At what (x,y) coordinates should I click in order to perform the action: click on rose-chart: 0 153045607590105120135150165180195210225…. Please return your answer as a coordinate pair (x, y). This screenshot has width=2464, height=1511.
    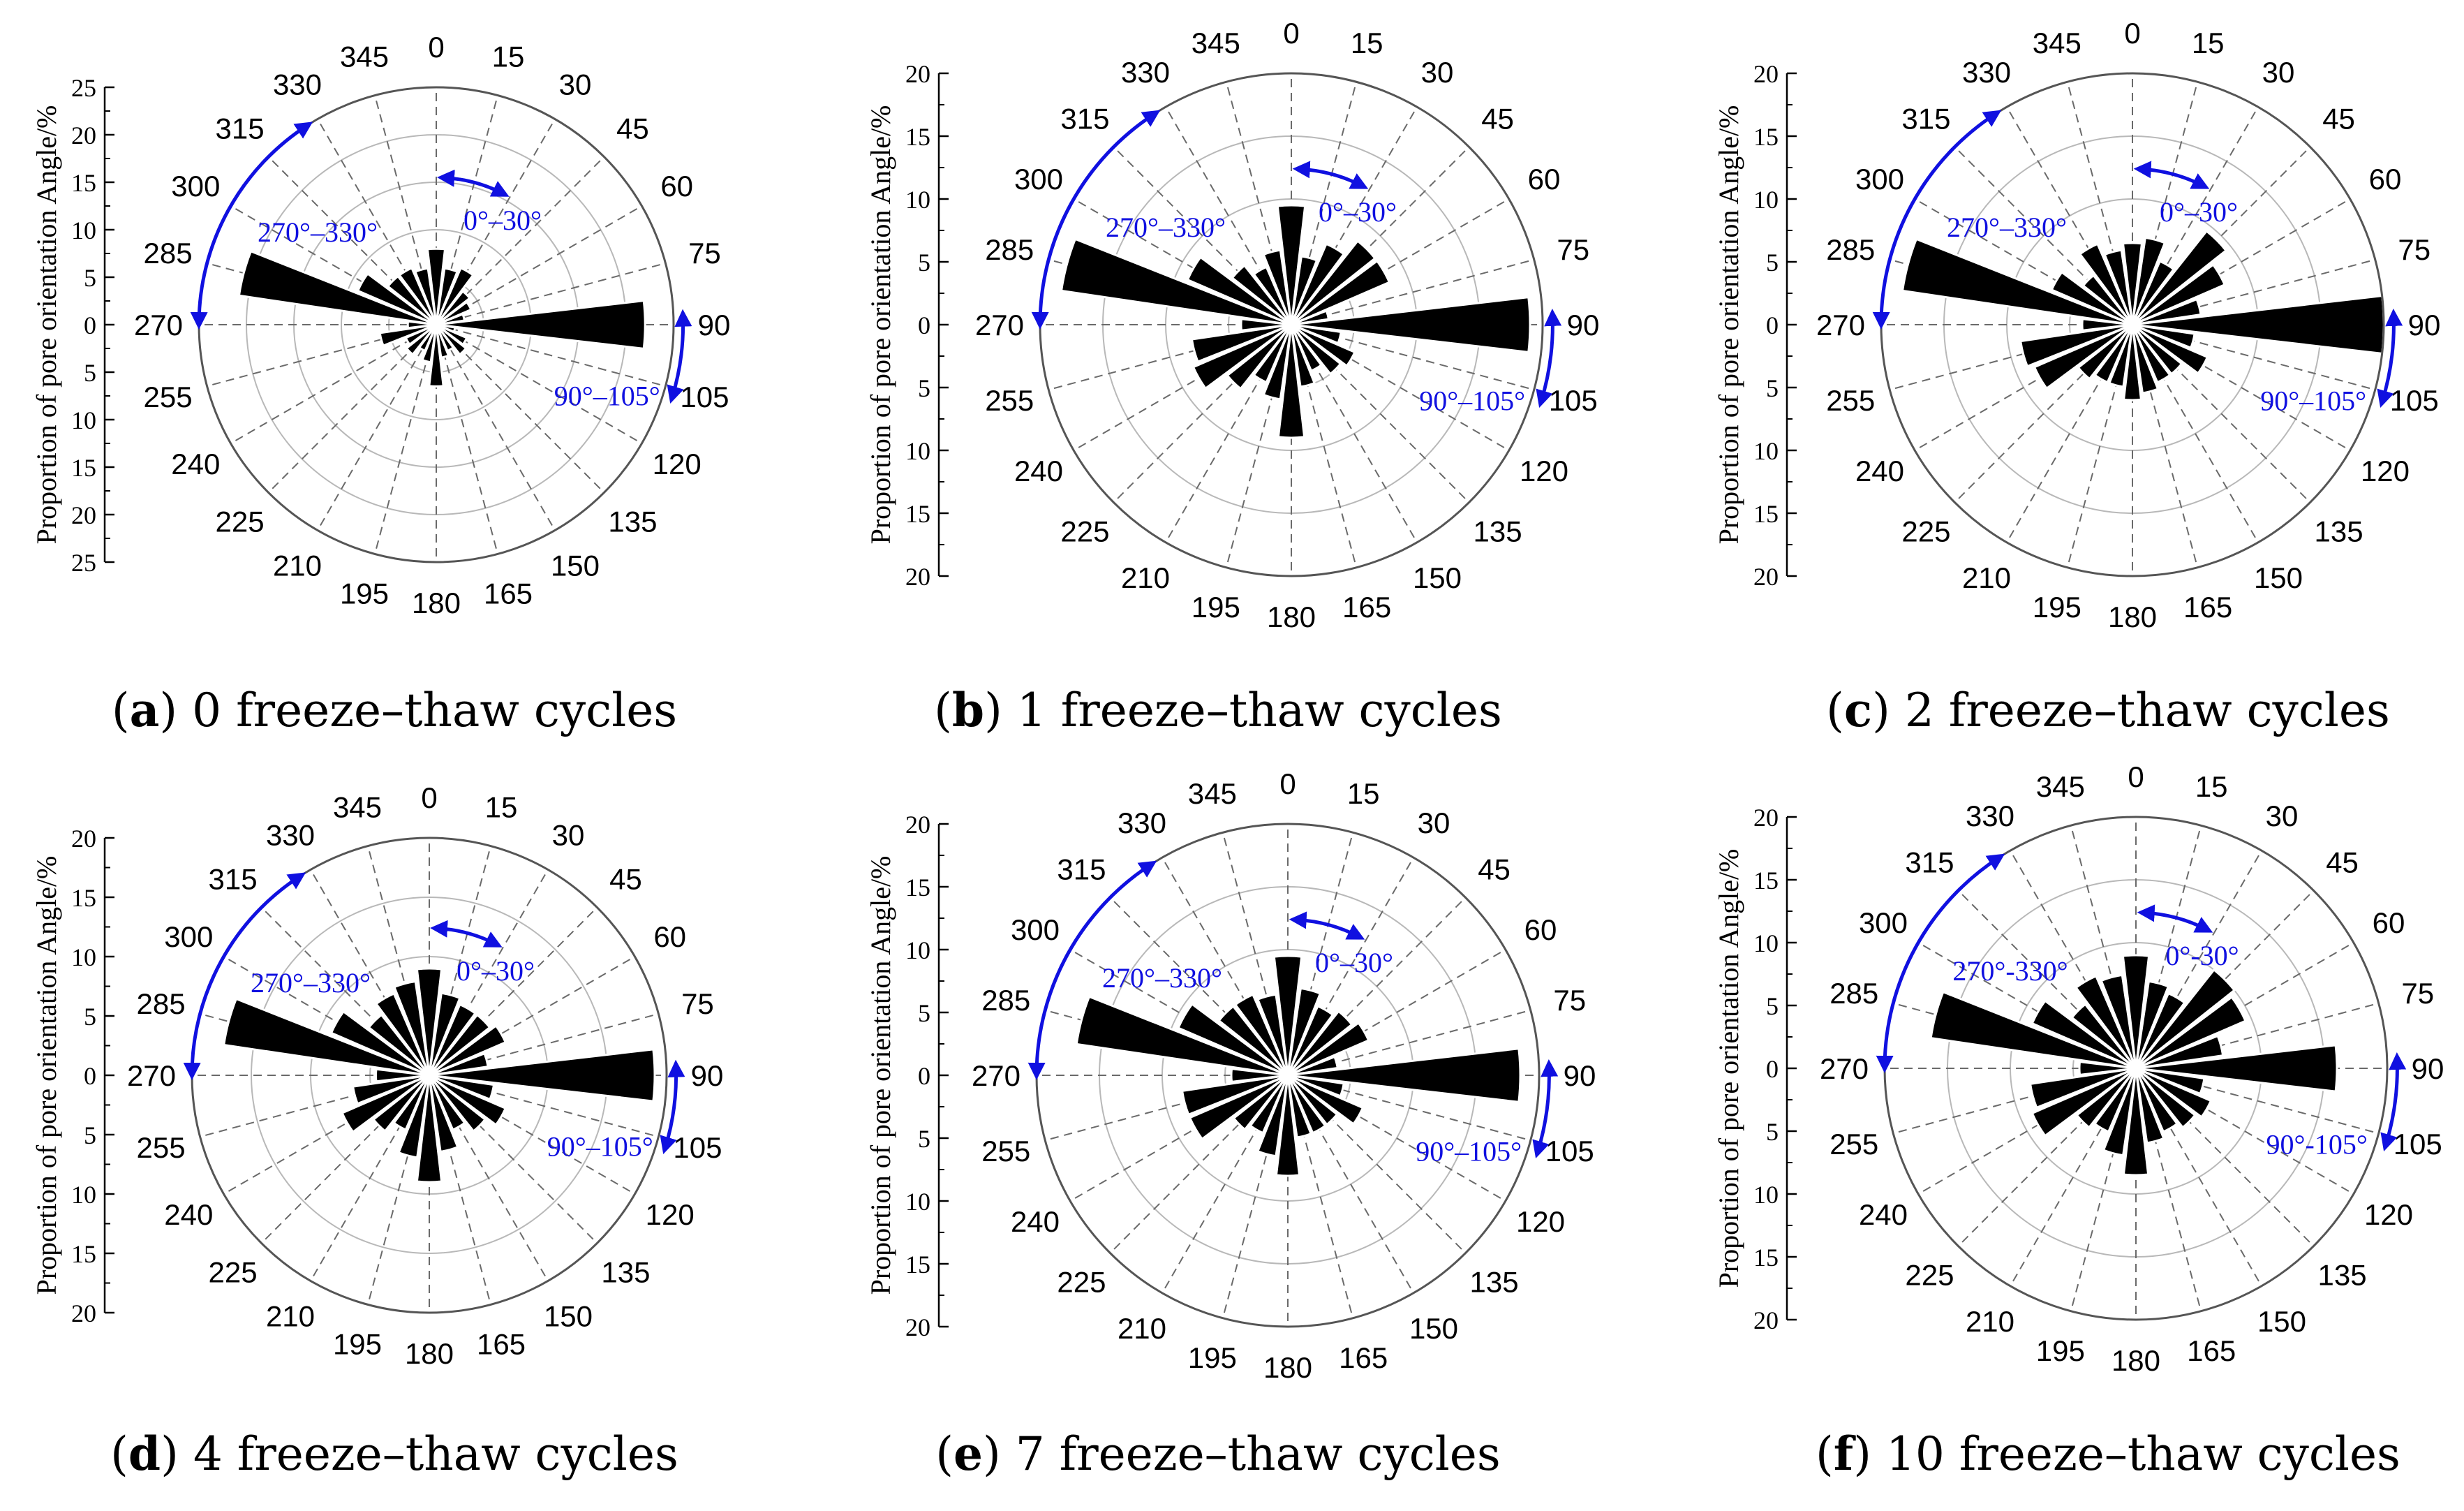
    Looking at the image, I should click on (2076, 325).